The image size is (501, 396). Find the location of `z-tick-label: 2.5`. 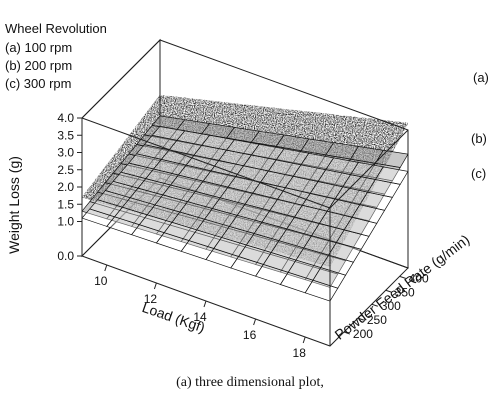

z-tick-label: 2.5 is located at coordinates (65, 170).